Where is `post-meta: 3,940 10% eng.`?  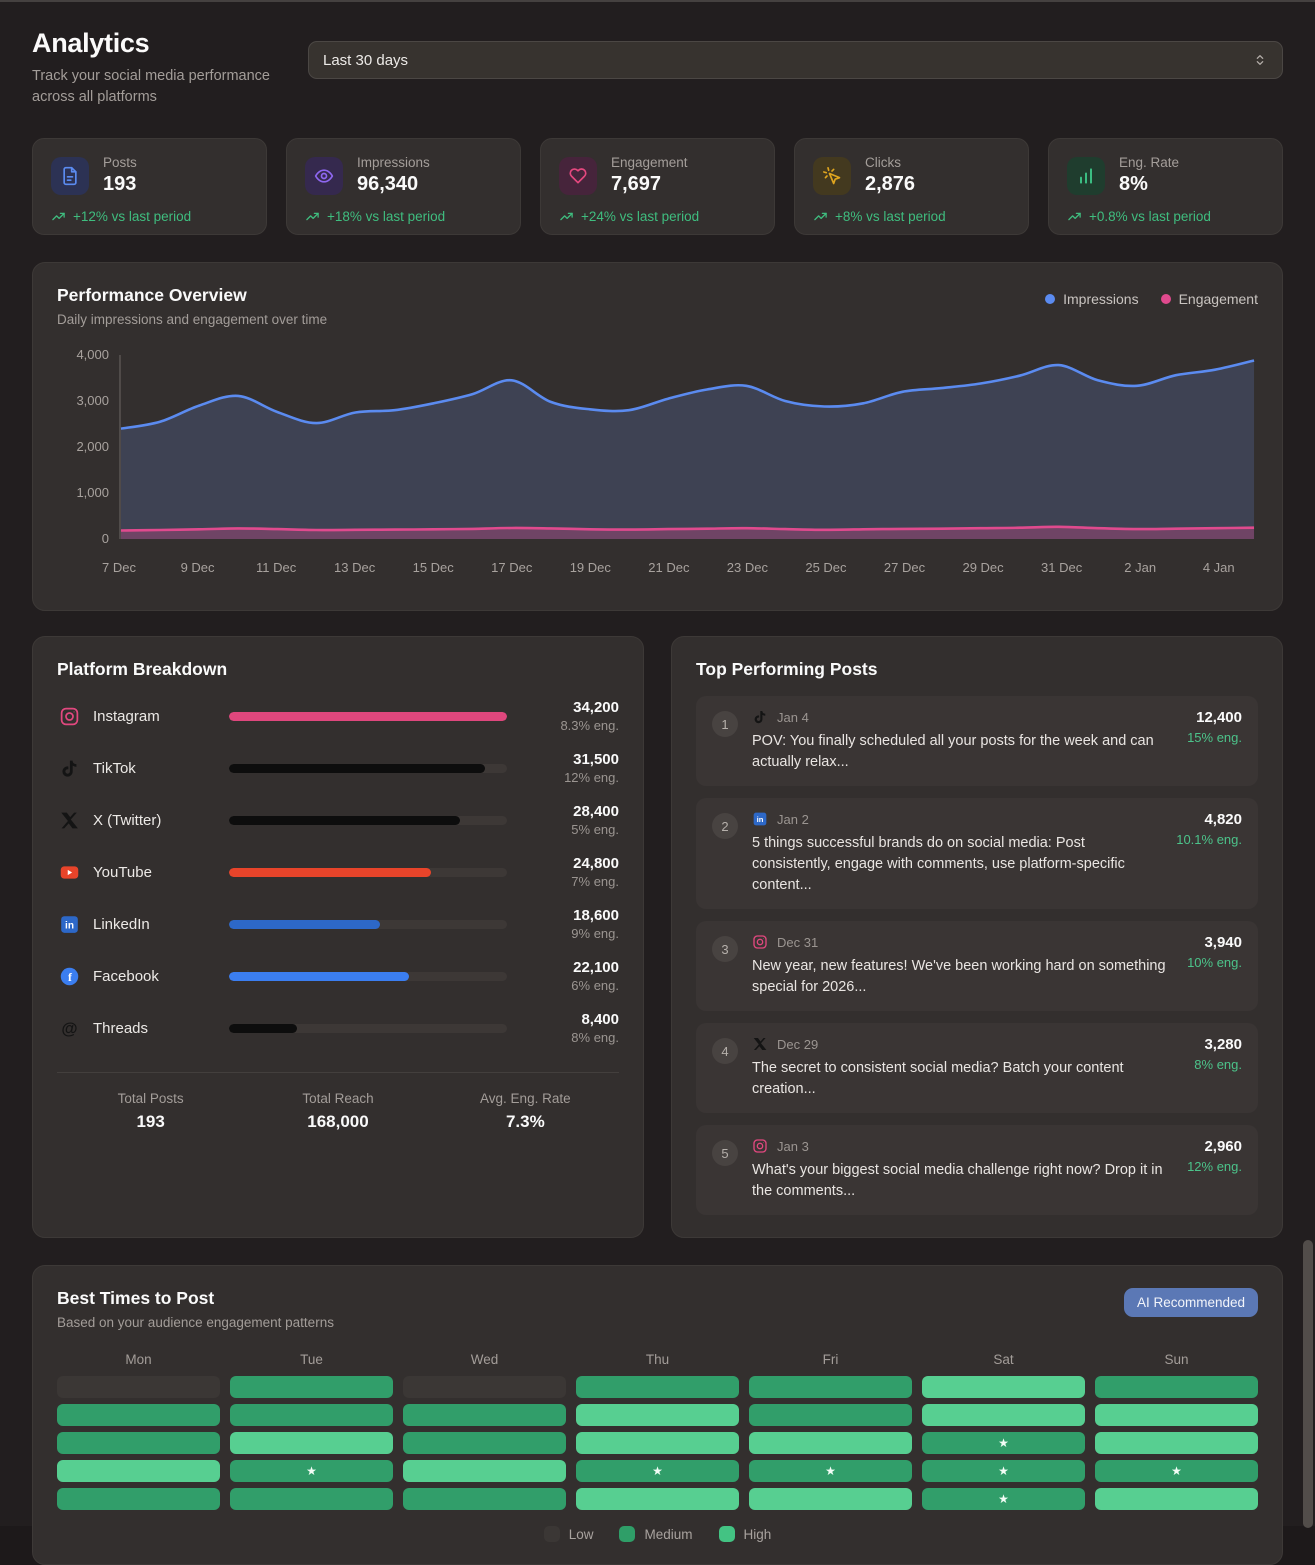
post-meta: 3,940 10% eng. is located at coordinates (1214, 966).